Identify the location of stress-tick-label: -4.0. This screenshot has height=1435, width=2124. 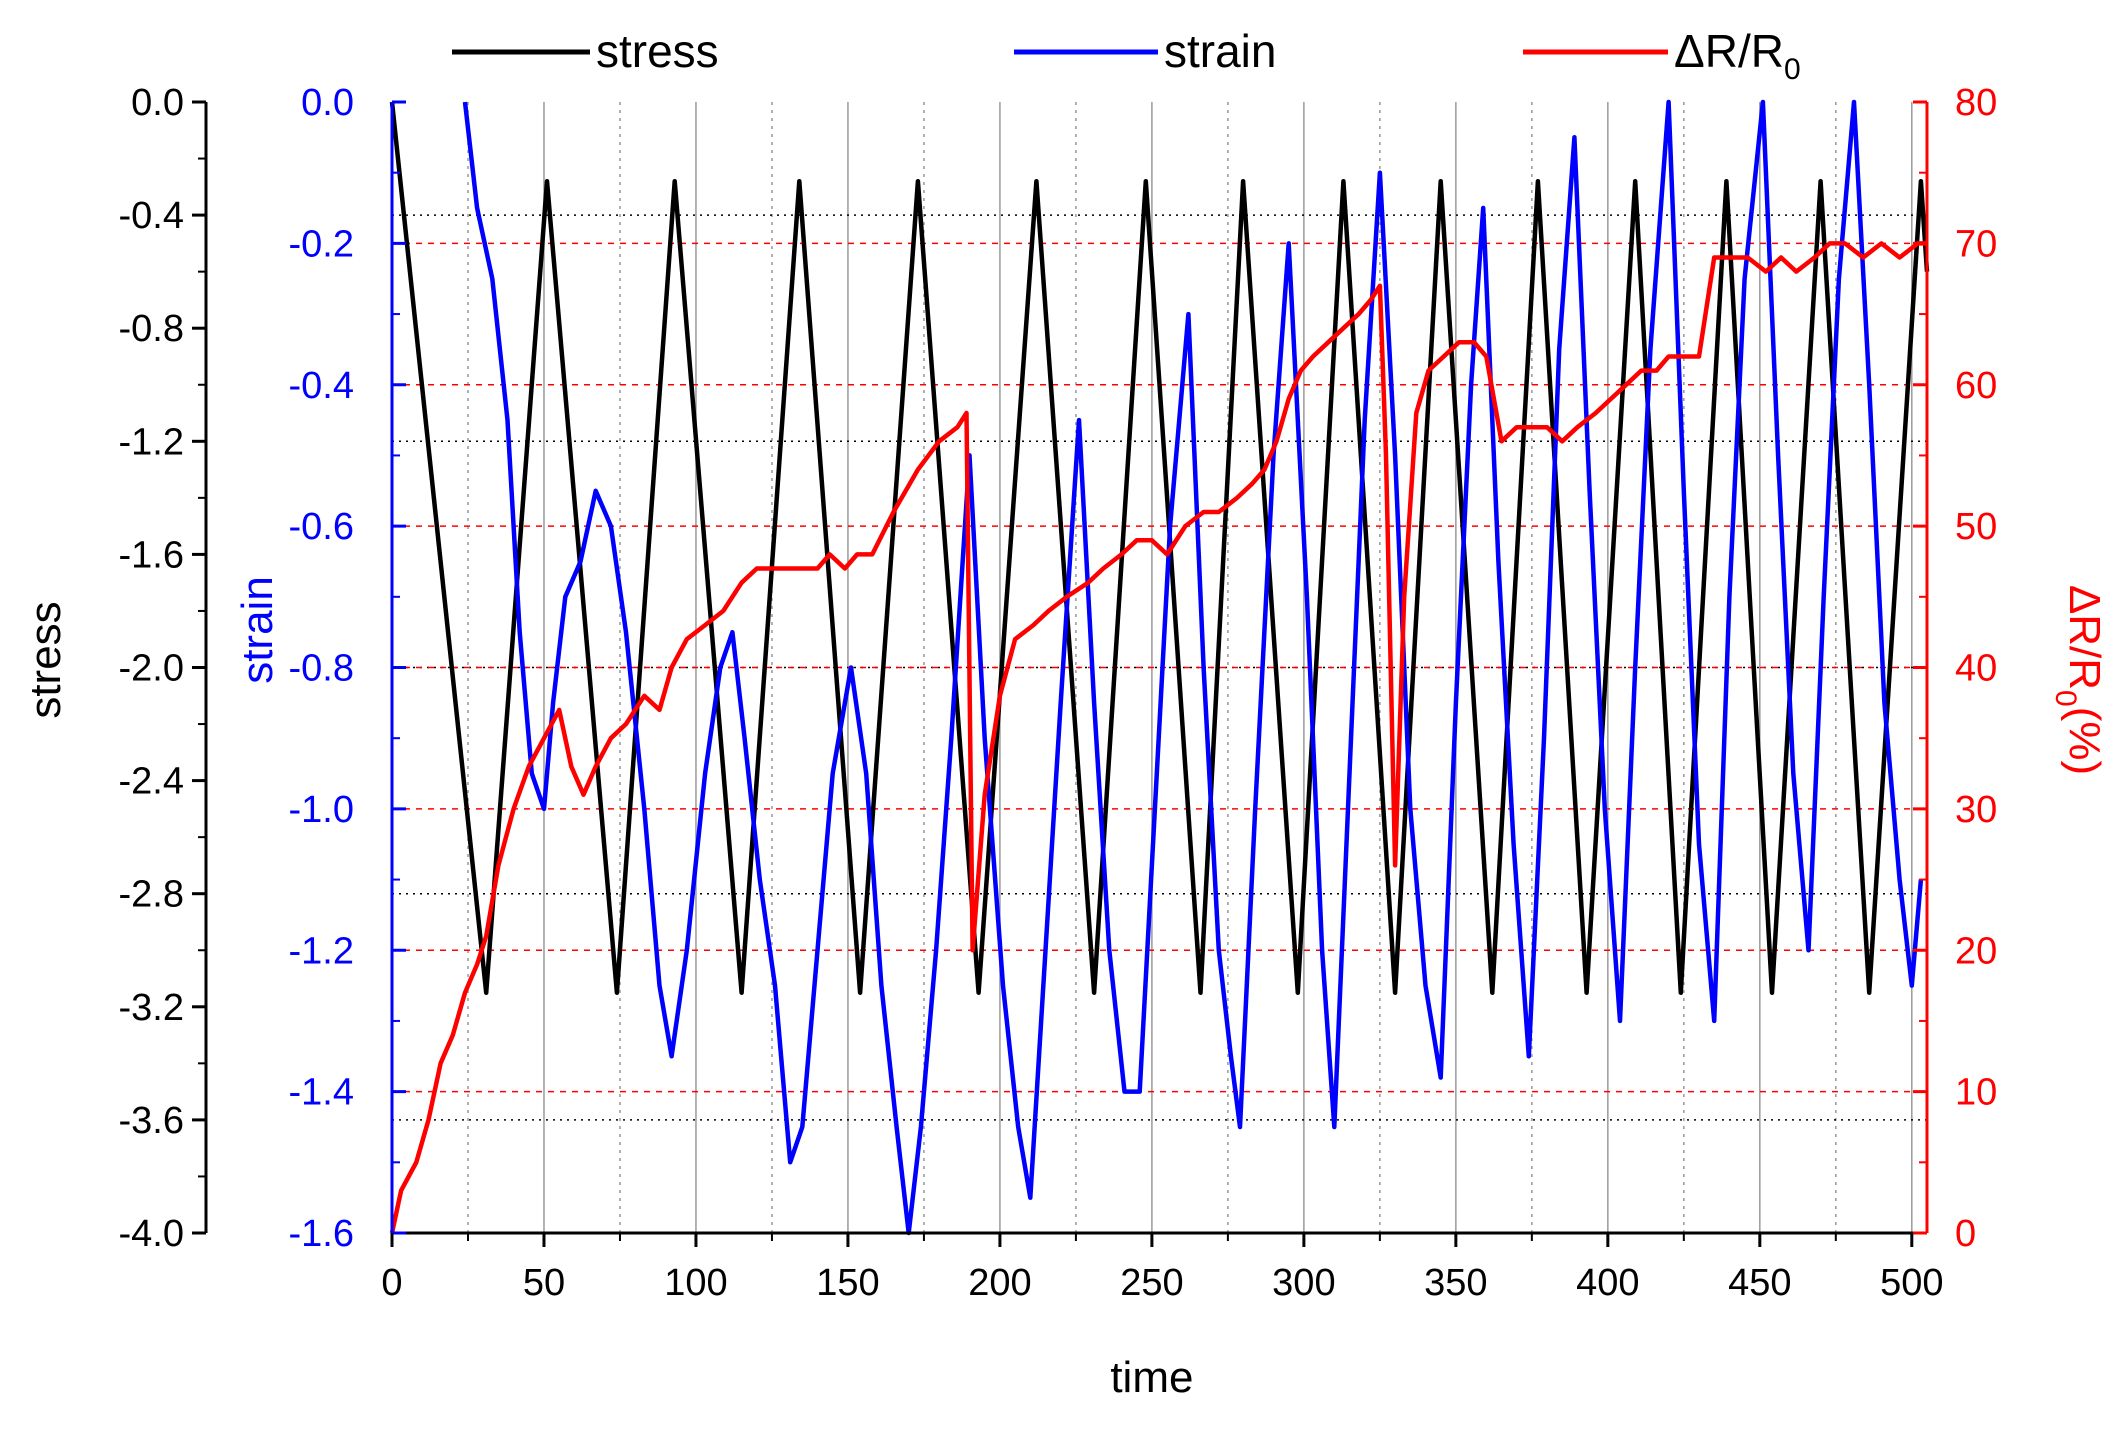
(151, 1234).